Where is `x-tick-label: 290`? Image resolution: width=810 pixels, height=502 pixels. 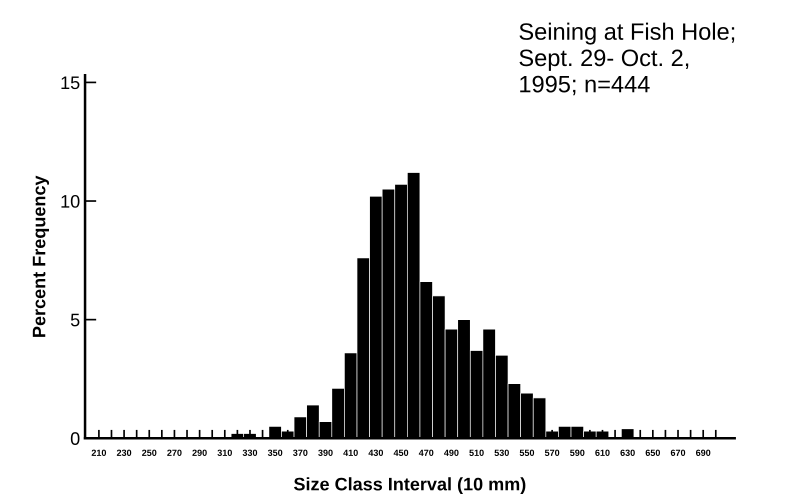
x-tick-label: 290 is located at coordinates (199, 453).